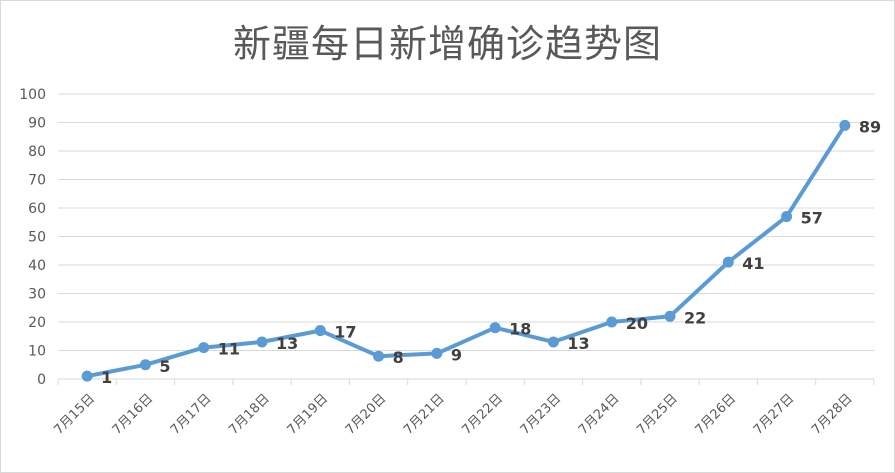  Describe the element at coordinates (164, 366) in the screenshot. I see `data-label: 5` at that location.